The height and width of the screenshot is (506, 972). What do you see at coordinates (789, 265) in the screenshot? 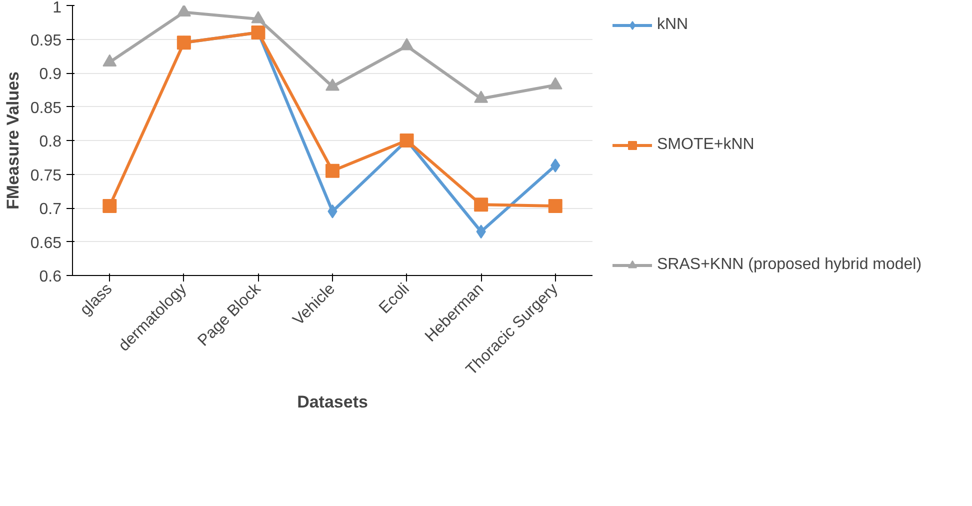
I see `legend-label: SRAS+KNN (proposed hybrid model)` at bounding box center [789, 265].